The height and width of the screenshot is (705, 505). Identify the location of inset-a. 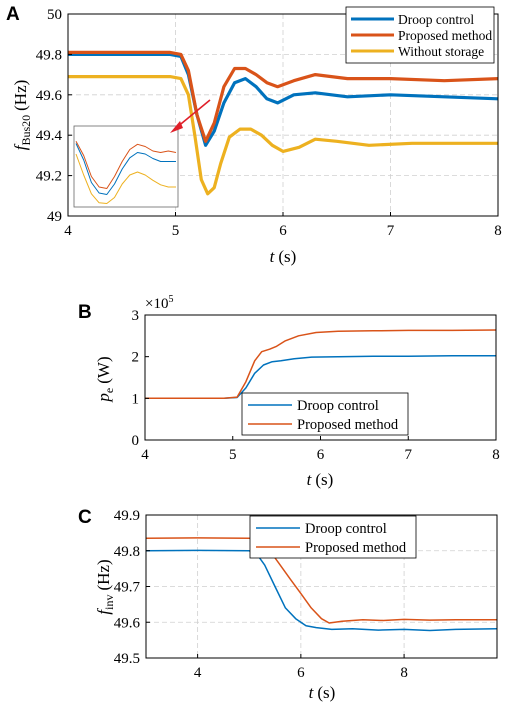
(126, 166).